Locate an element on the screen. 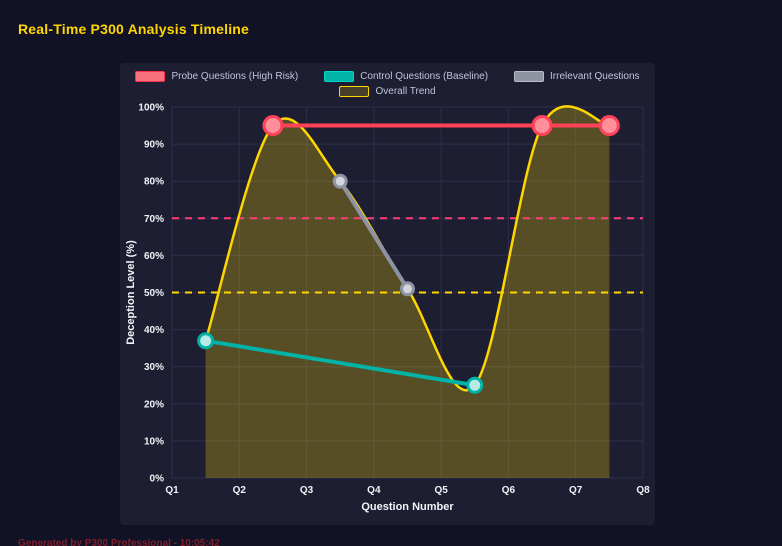 Image resolution: width=782 pixels, height=546 pixels. legend-item-irrelevant-questions: Irrelevant Questions is located at coordinates (577, 76).